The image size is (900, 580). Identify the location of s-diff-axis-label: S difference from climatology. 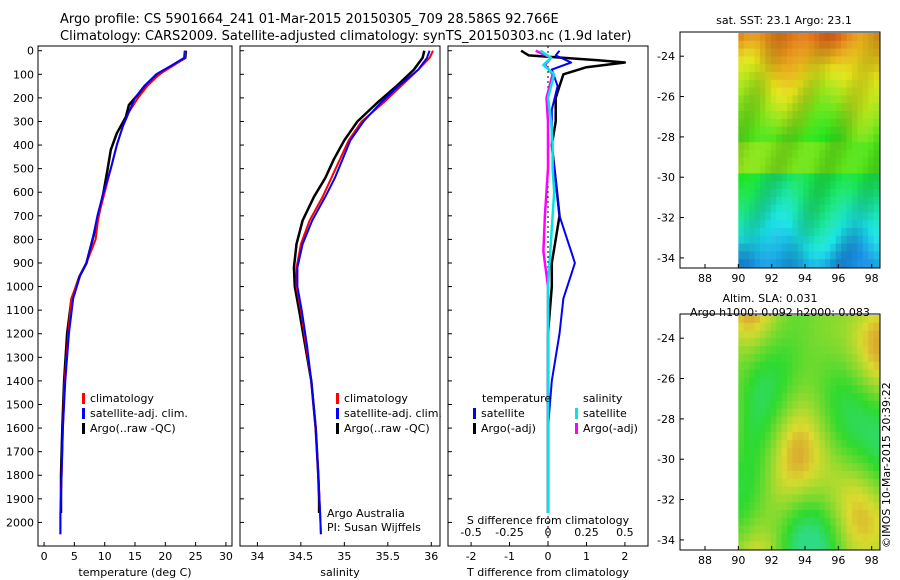
(548, 520).